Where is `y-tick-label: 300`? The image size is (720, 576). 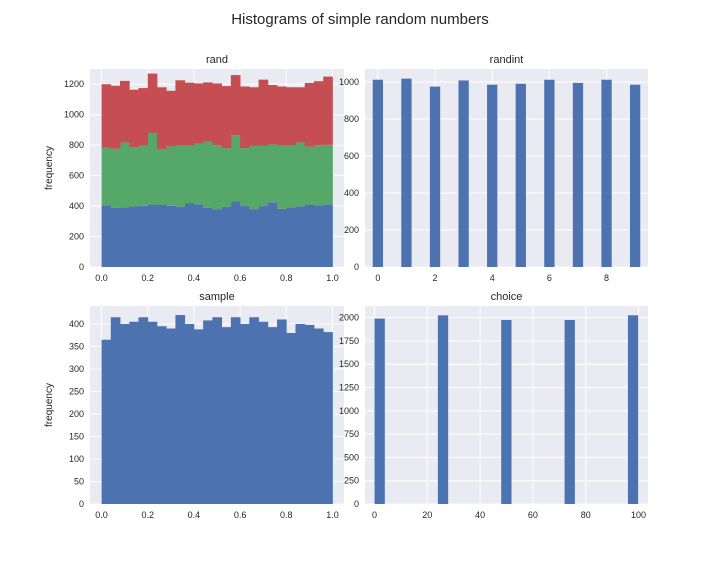
y-tick-label: 300 is located at coordinates (76, 369).